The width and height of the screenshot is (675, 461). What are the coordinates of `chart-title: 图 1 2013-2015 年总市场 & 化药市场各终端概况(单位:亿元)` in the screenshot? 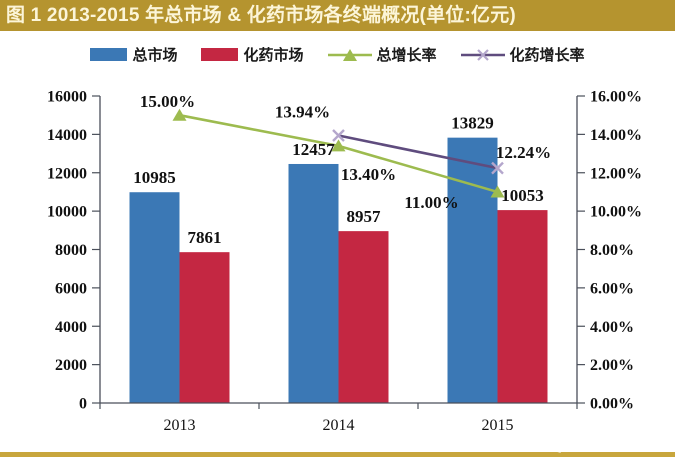 It's located at (261, 15).